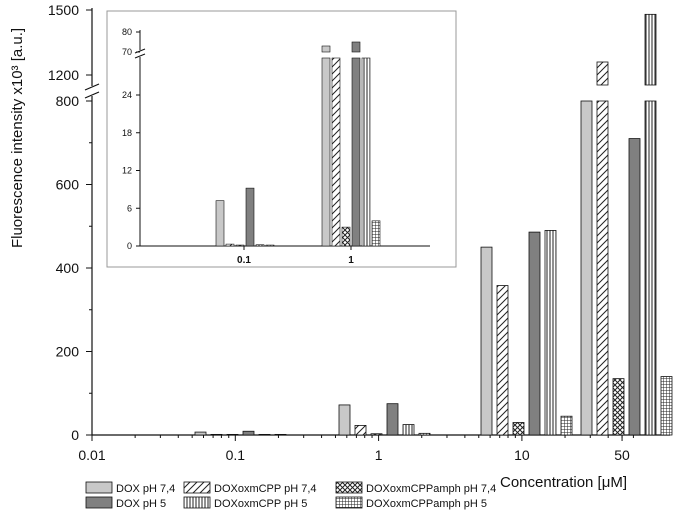  Describe the element at coordinates (236, 455) in the screenshot. I see `x-tick-label: 0.1` at that location.